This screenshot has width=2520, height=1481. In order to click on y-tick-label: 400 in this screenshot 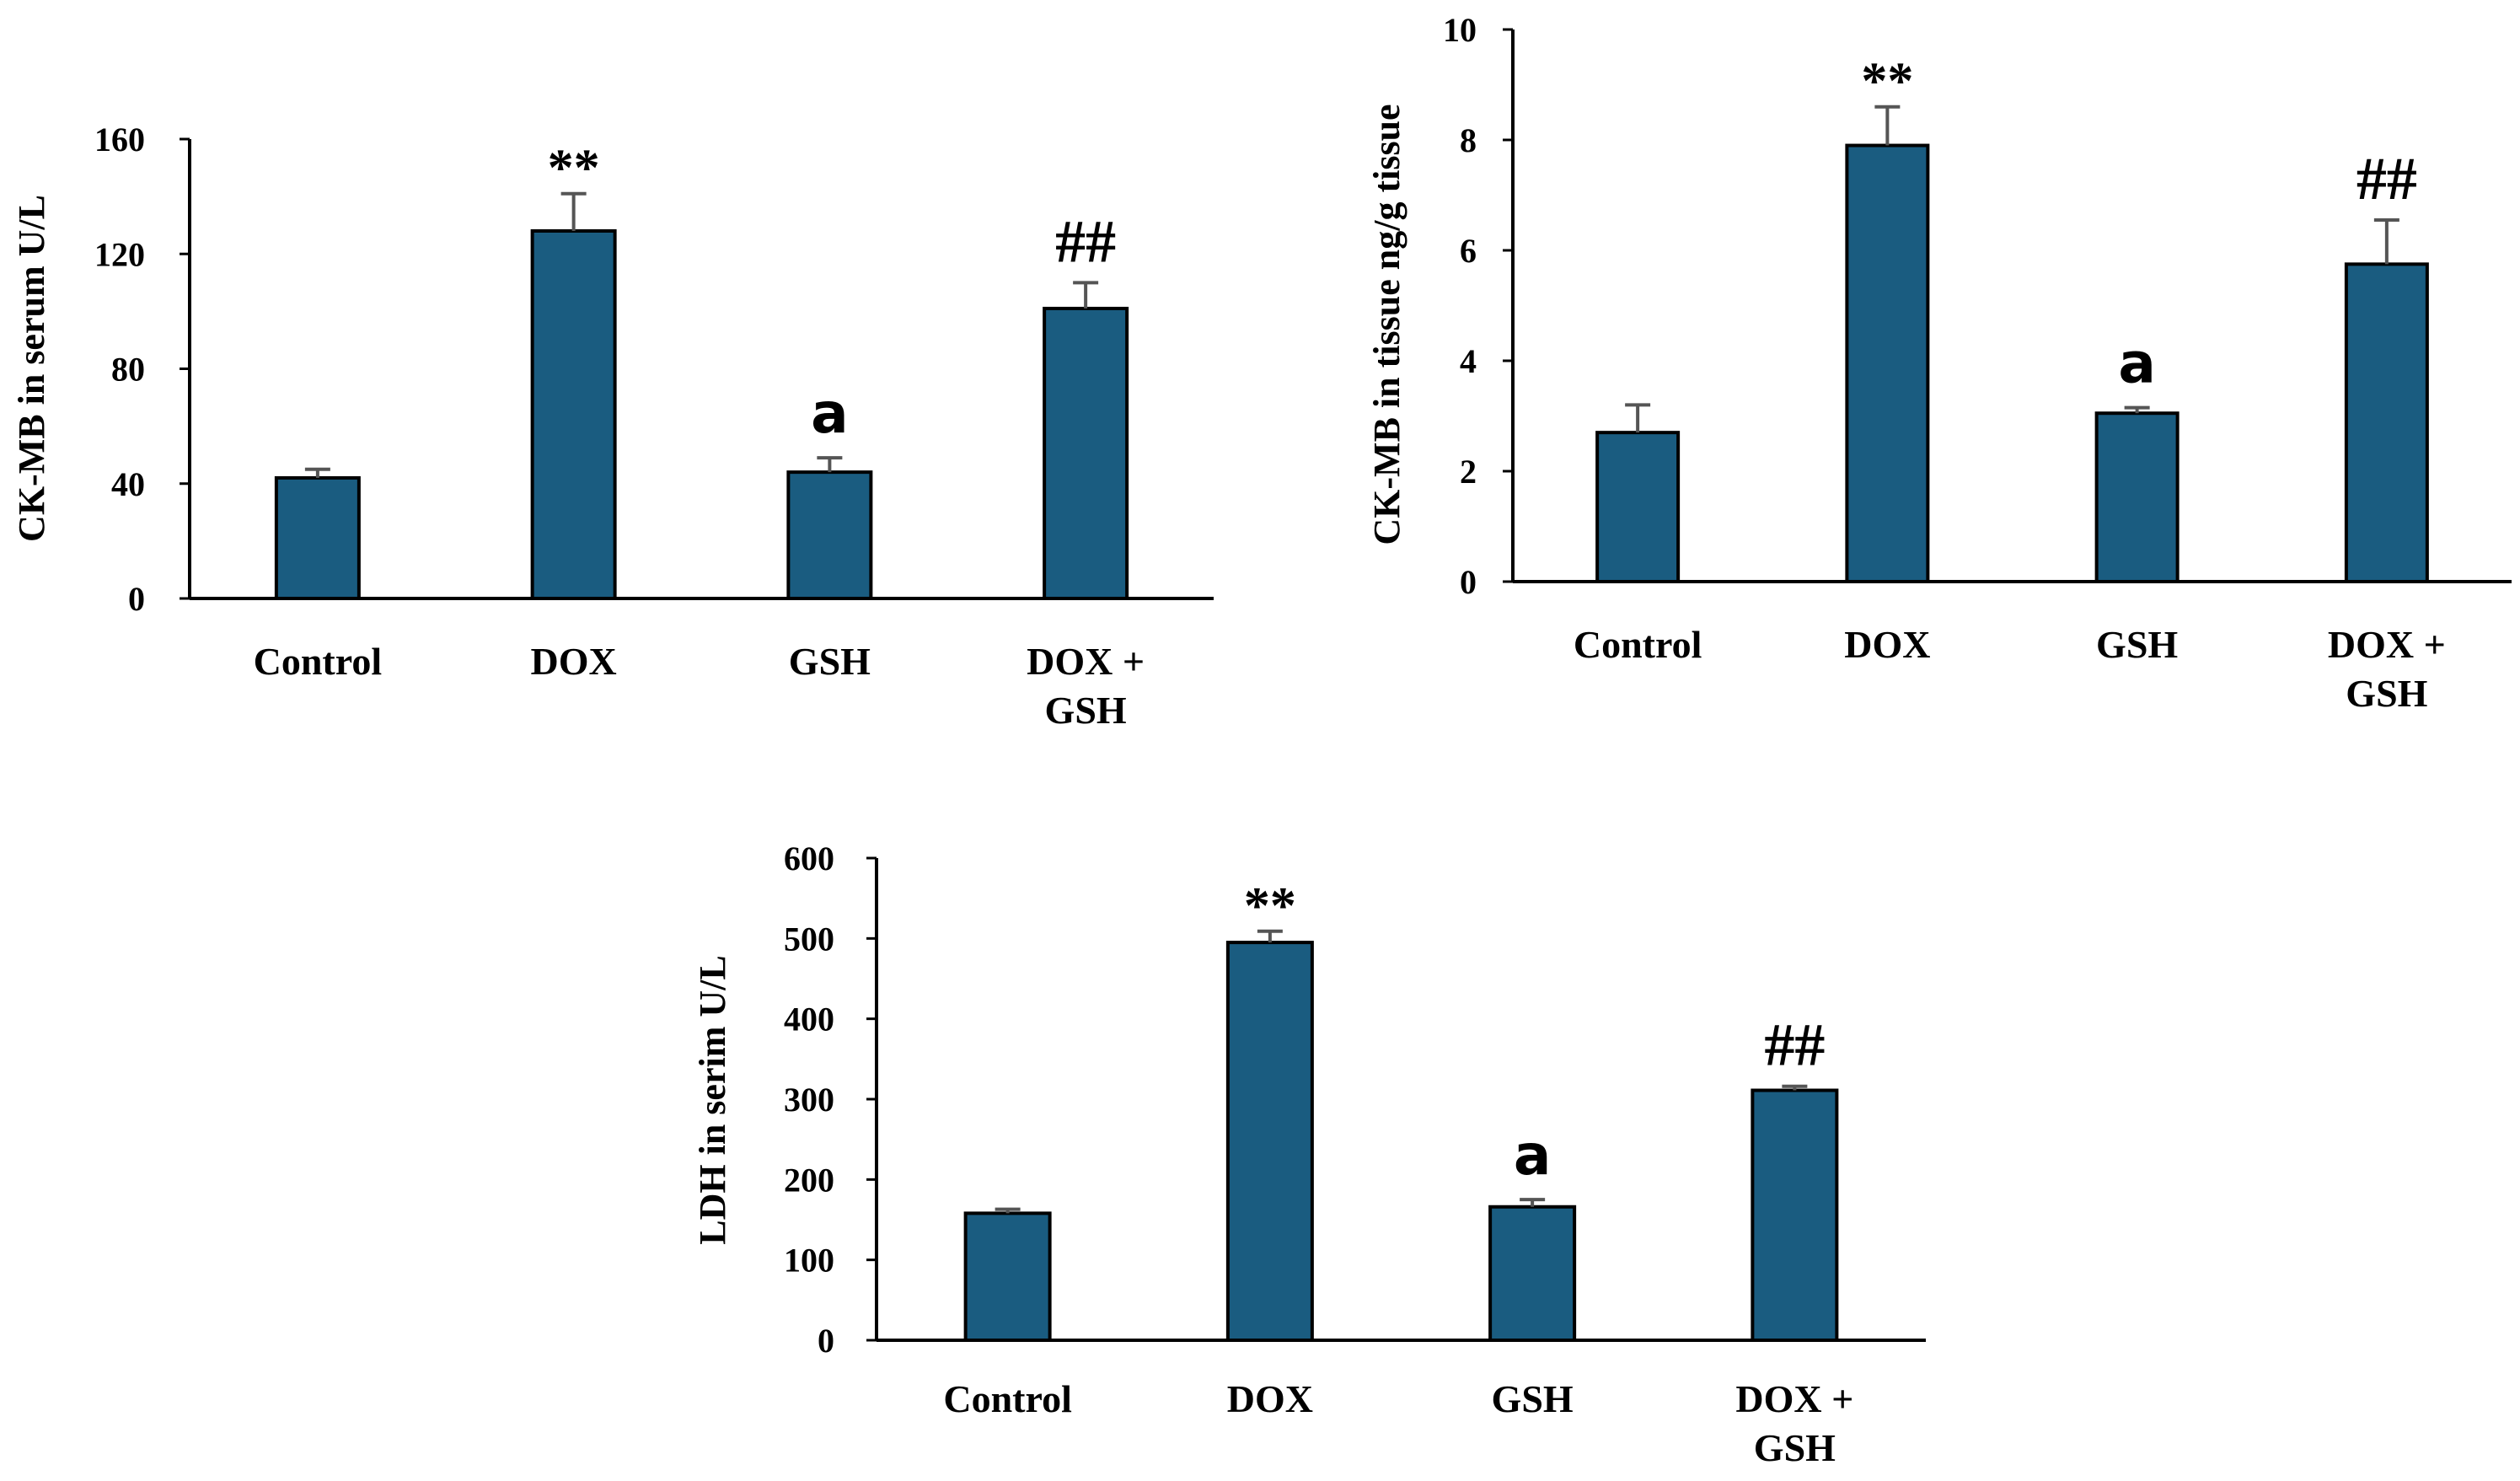, I will do `click(809, 1019)`.